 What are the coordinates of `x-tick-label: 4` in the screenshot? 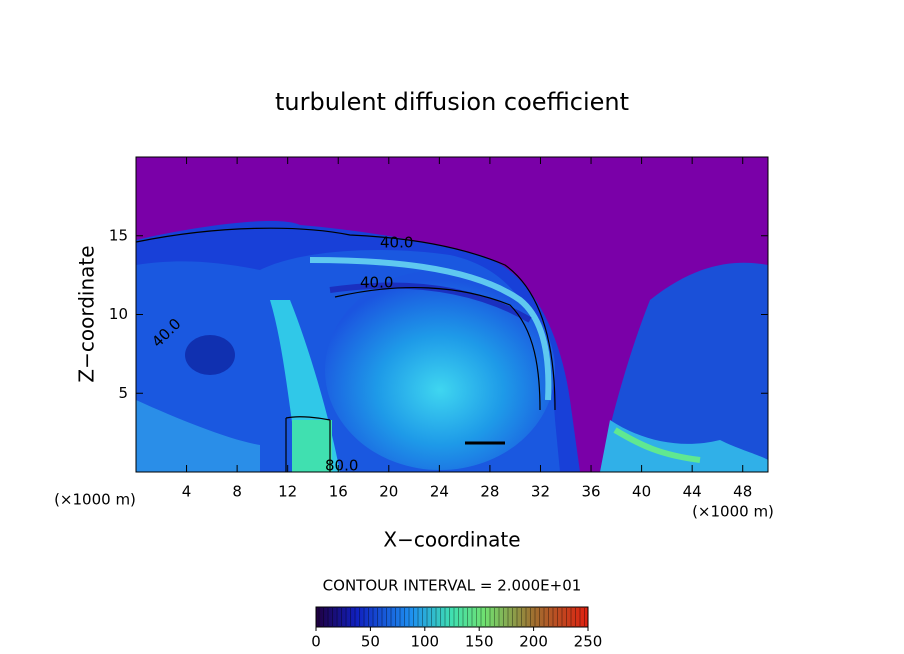 It's located at (187, 492).